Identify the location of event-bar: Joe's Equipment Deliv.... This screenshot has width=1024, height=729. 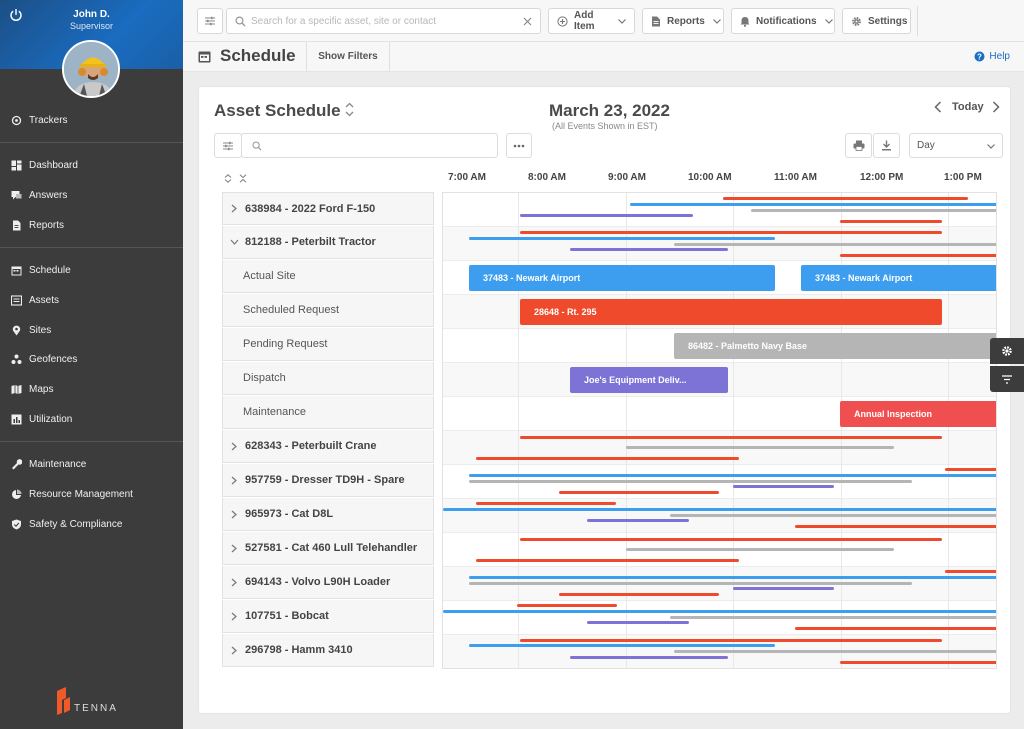
(649, 380).